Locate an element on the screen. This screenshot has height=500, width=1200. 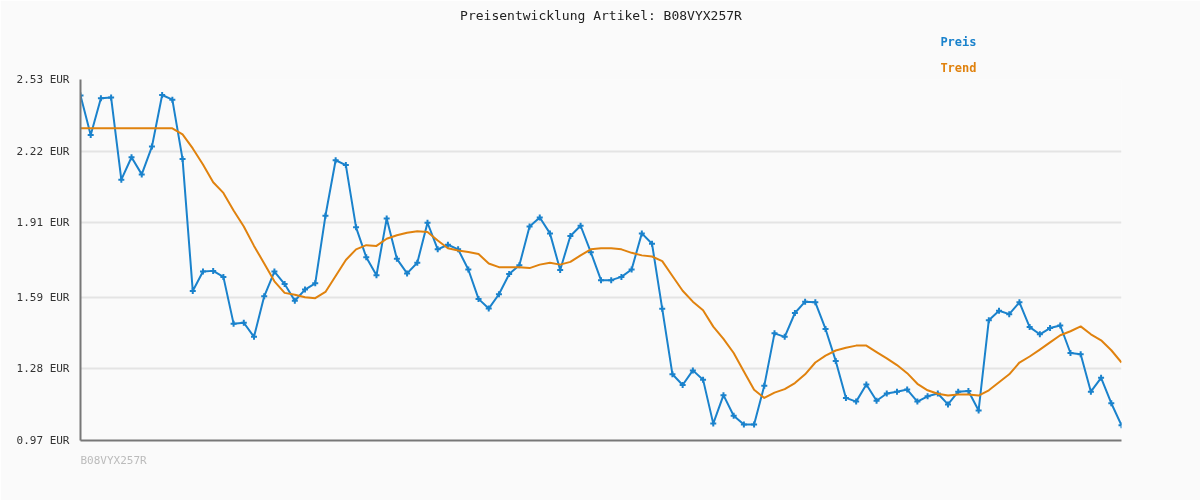
y-tick-label: 1.59 EUR is located at coordinates (43, 297).